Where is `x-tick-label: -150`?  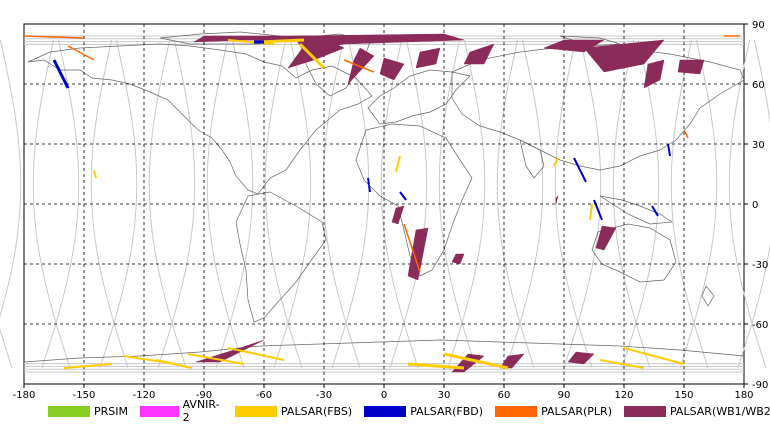 x-tick-label: -150 is located at coordinates (84, 395).